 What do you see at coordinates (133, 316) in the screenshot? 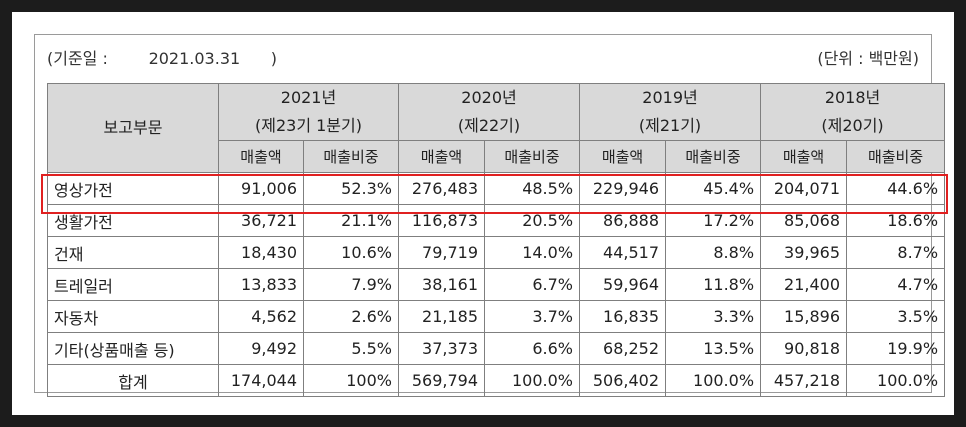
I see `row-label: 자동차` at bounding box center [133, 316].